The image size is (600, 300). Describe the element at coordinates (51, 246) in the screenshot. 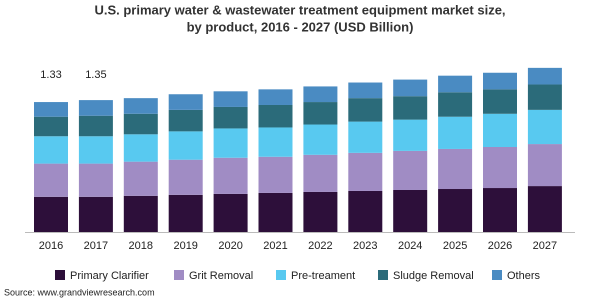

I see `x-tick-label: 2016` at that location.